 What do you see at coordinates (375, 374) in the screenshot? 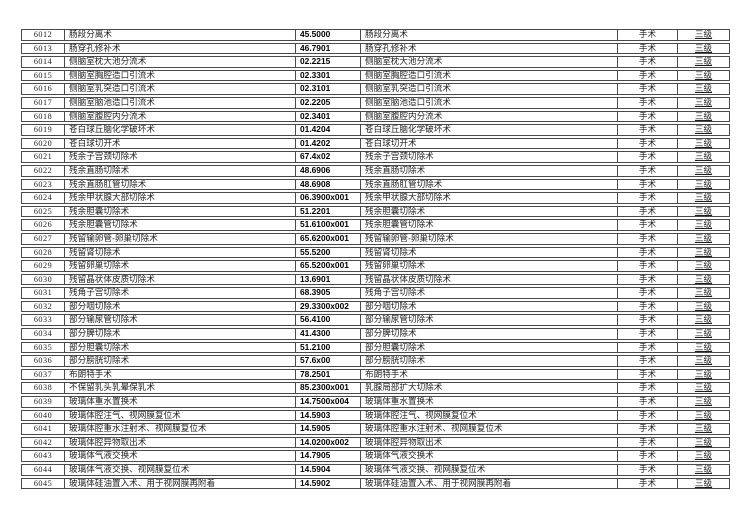
I see `table-row: 6037 布朗特手术 78.2501 布朗特手术 手术 三级` at bounding box center [375, 374].